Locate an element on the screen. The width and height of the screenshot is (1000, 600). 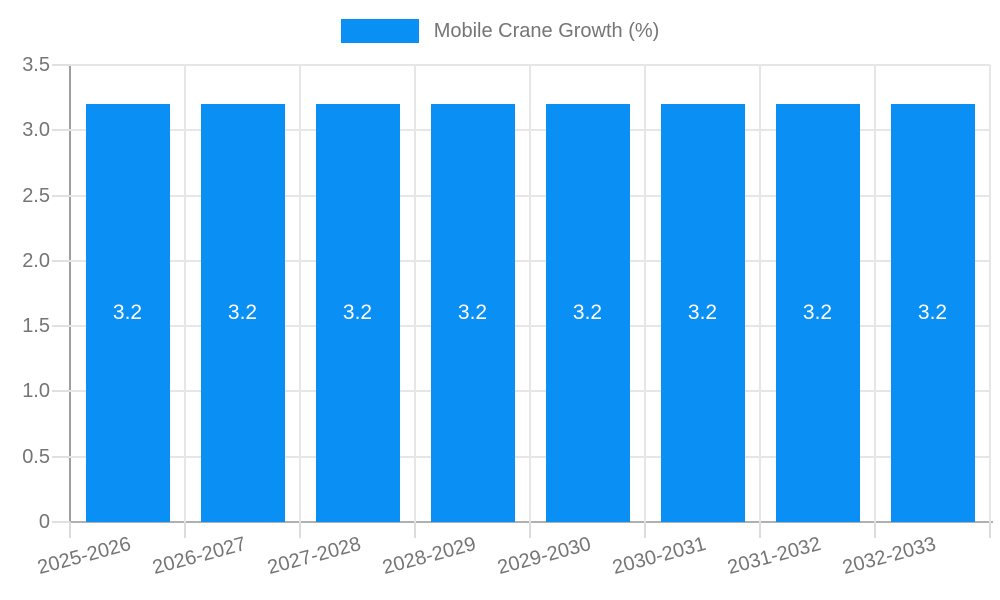
y-axis-tick-label: 1.5 is located at coordinates (36, 326).